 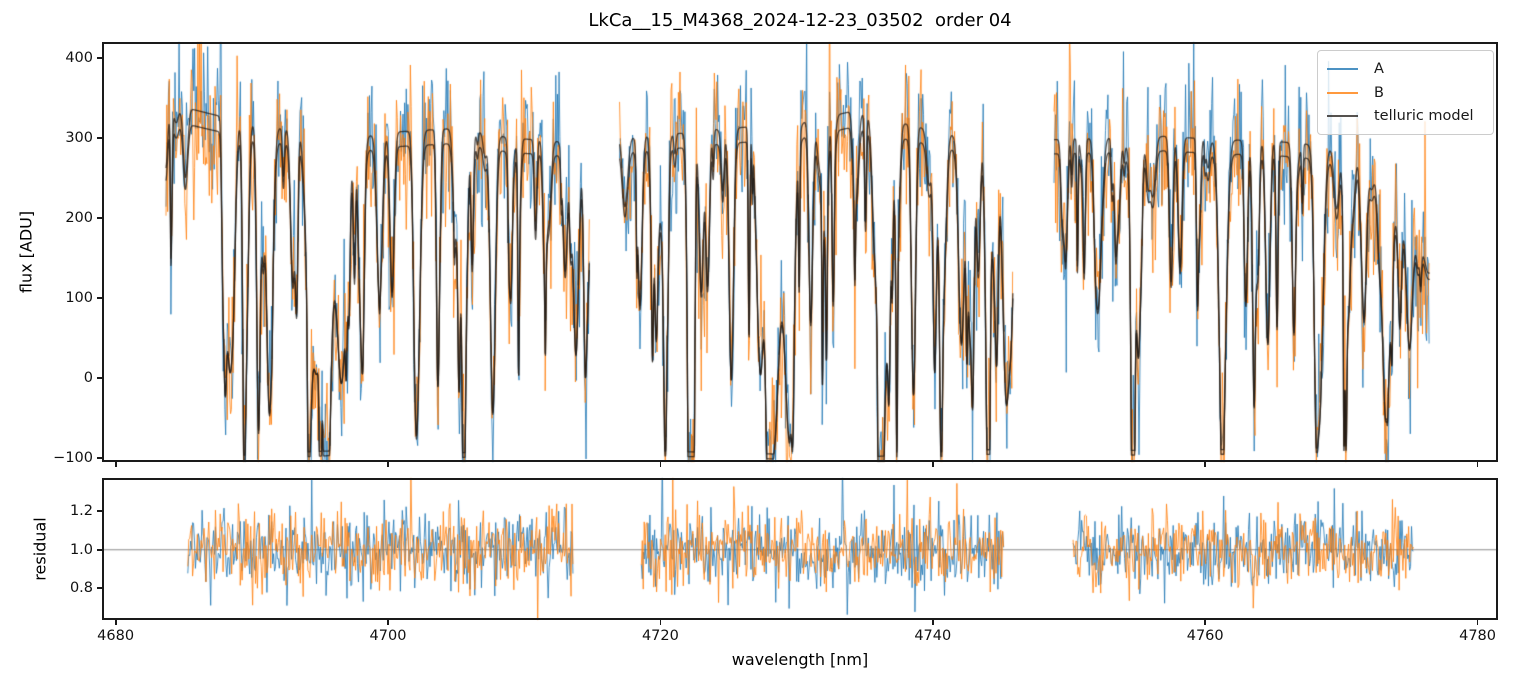 I want to click on legend-line-swatch-a, so click(x=1342, y=69).